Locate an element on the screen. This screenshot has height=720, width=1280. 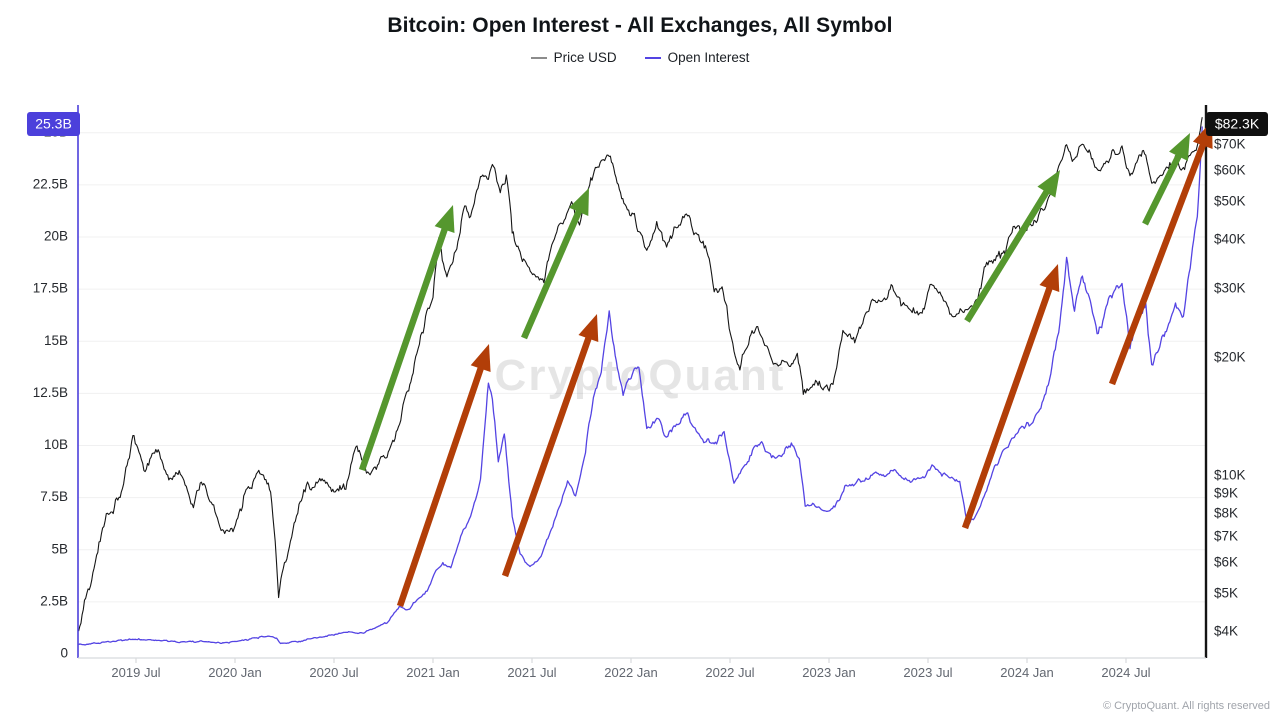
x-axis-tick-label: 2021 Jul is located at coordinates (531, 672).